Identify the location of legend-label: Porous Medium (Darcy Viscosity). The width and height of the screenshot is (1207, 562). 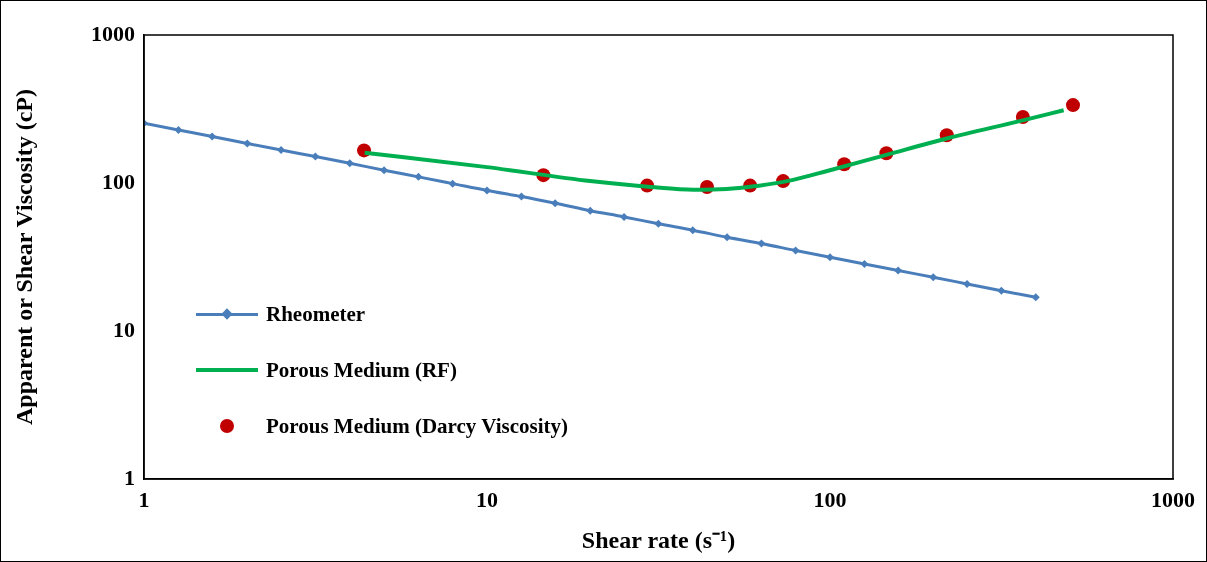
(417, 426).